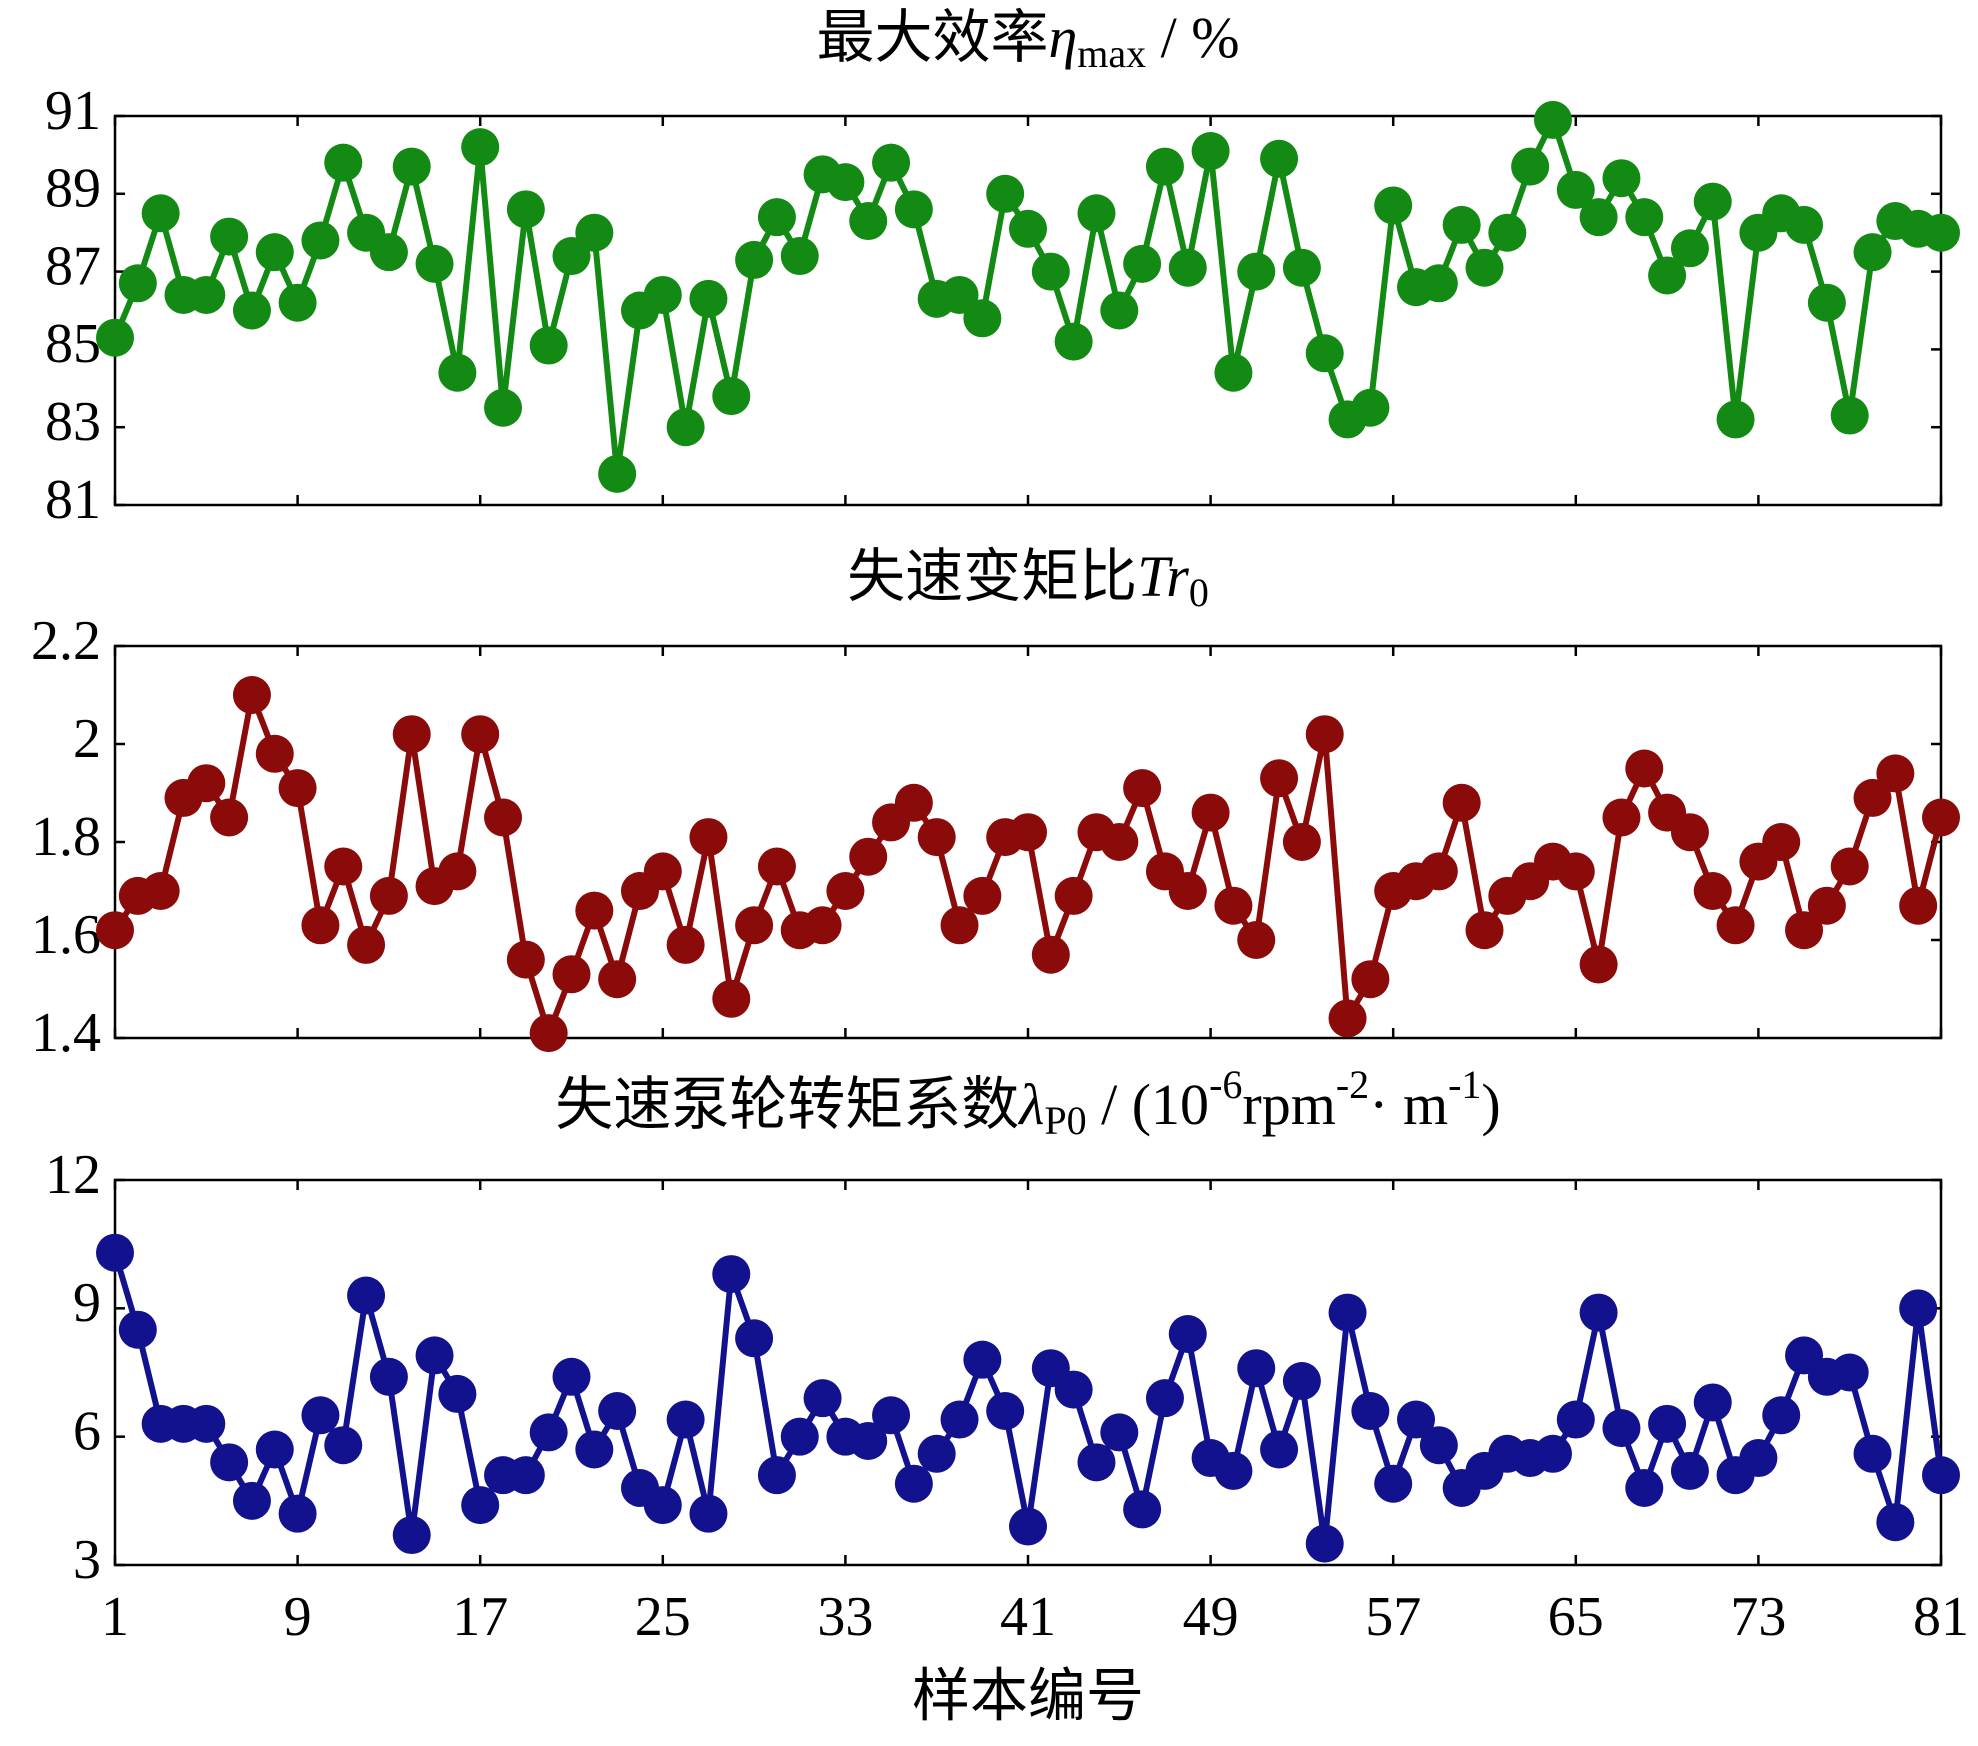 The height and width of the screenshot is (1746, 1978). I want to click on chart-title: 失速泵轮转矩系数λP0 / (10-6rpm-2· m-1), so click(1028, 1102).